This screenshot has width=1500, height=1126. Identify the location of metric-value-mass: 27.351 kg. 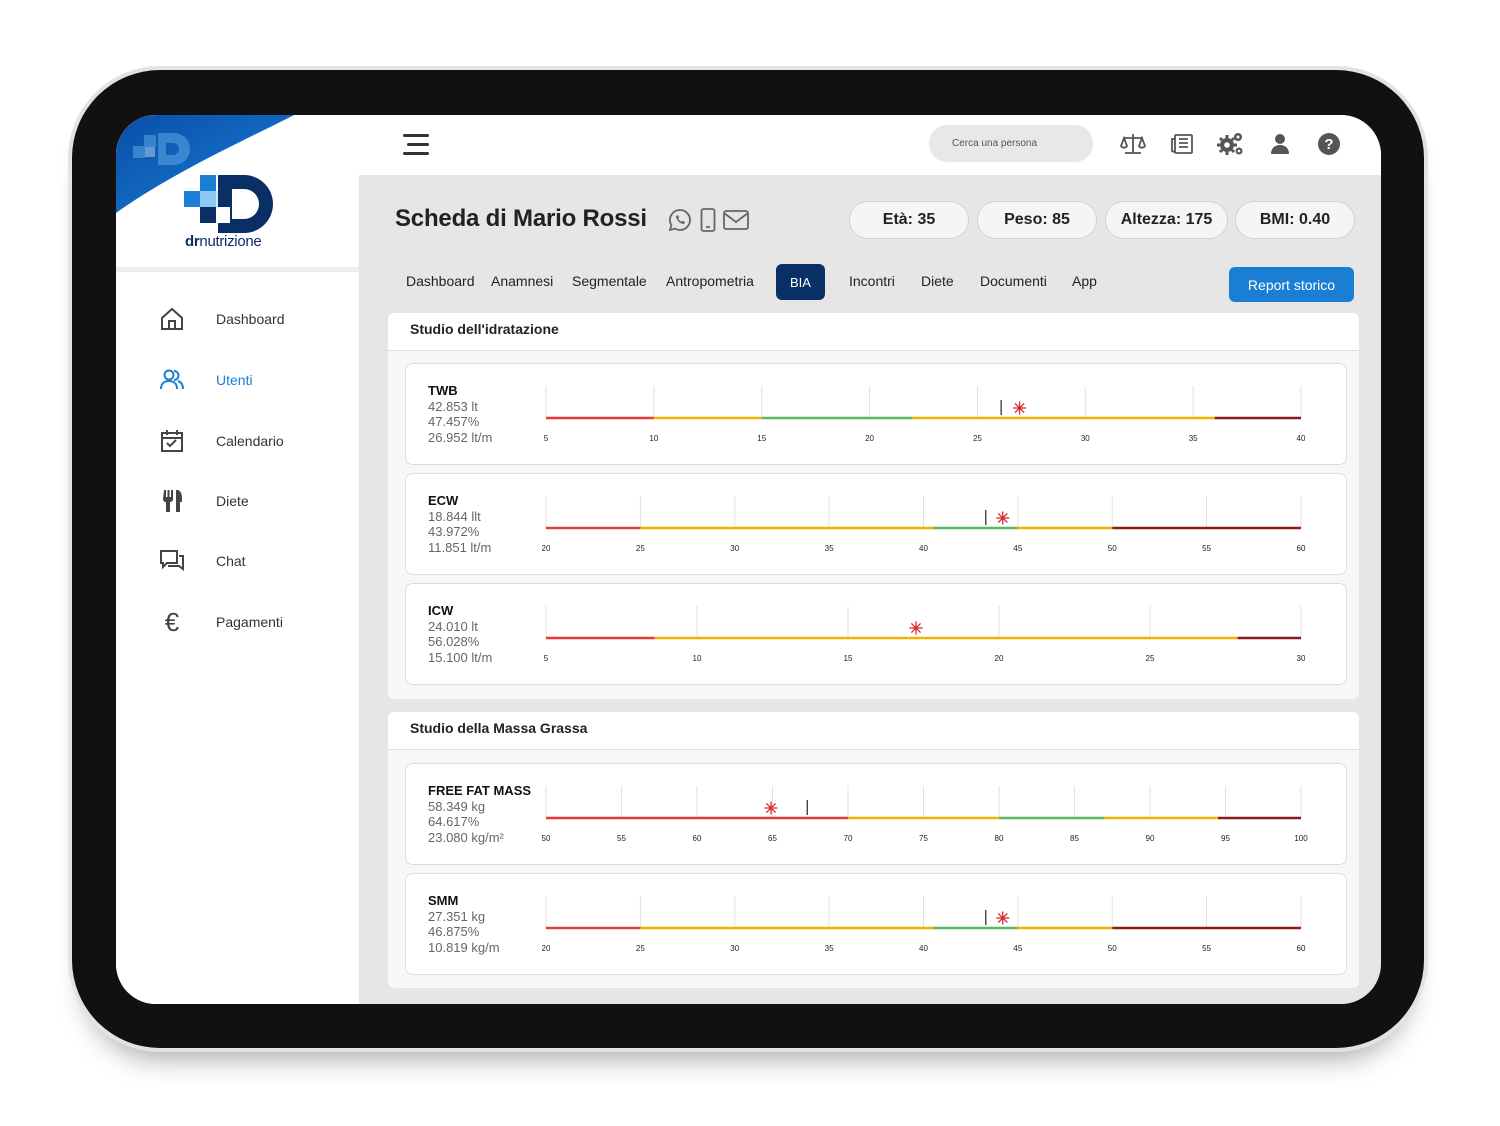
(457, 916).